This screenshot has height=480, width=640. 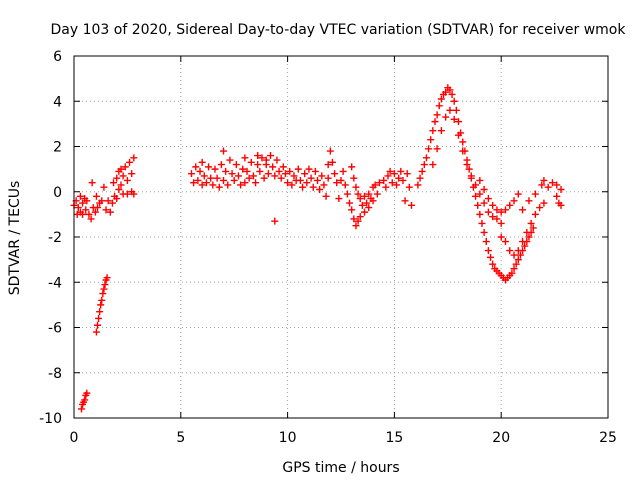 I want to click on x-tick-label: 15, so click(x=394, y=438).